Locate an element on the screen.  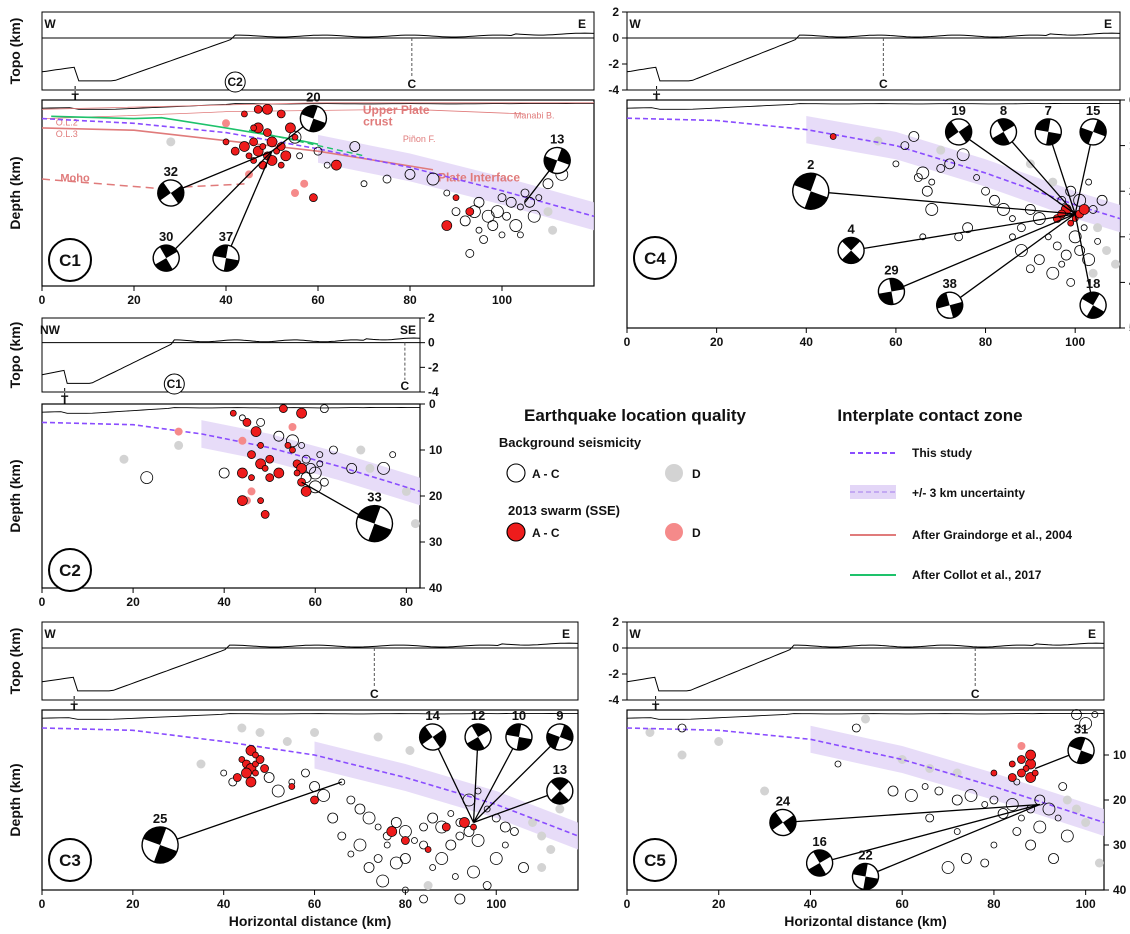
focal-mechanism-2-quadrant-b is located at coordinates (805, 182).